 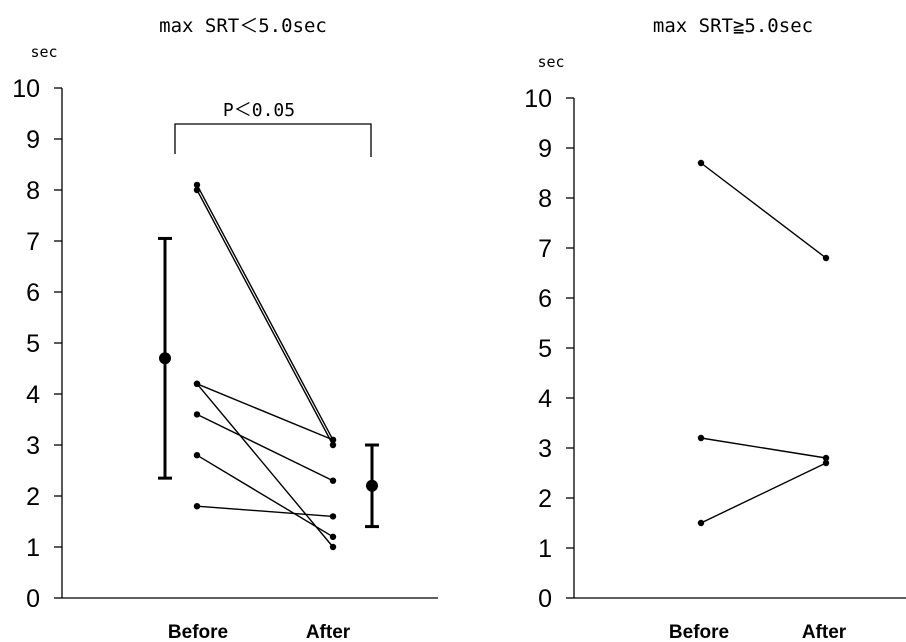 I want to click on right-y-tick-label: 6, so click(x=545, y=299).